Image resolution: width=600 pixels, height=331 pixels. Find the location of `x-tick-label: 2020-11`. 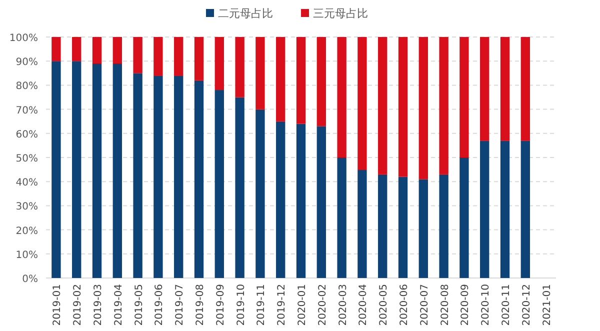

x-tick-label: 2020-11 is located at coordinates (506, 305).